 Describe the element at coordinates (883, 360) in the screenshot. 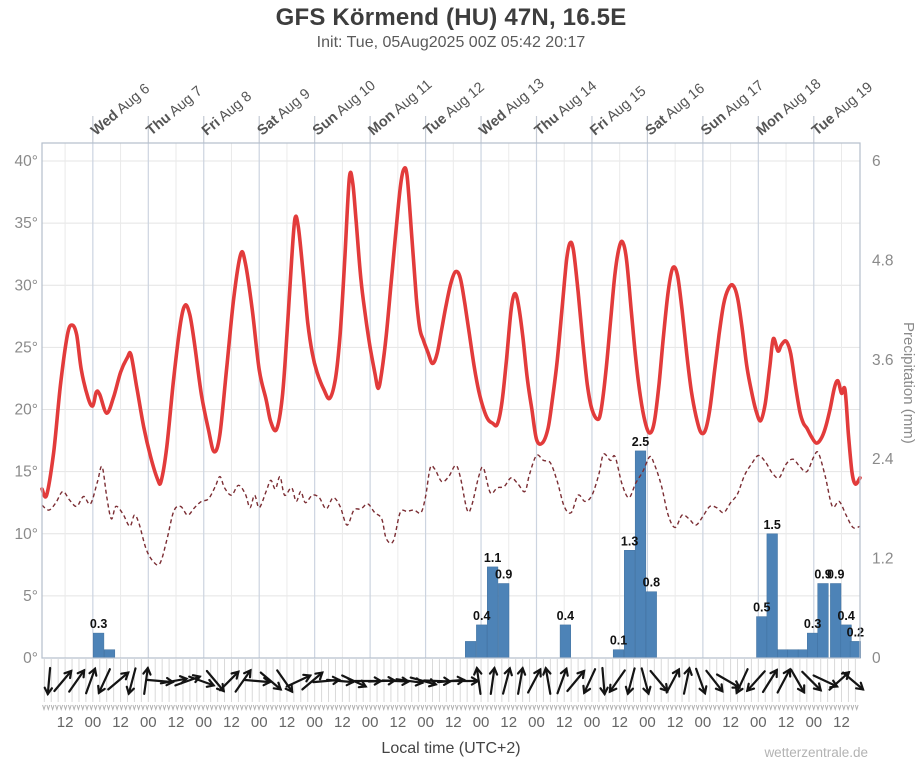

I see `right-axis-tick: 3.6` at that location.